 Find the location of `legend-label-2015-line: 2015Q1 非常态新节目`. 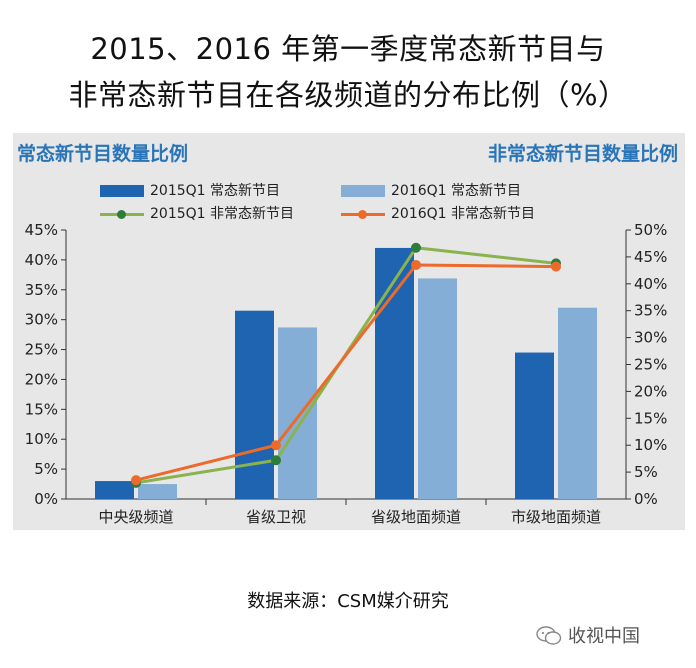

legend-label-2015-line: 2015Q1 非常态新节目 is located at coordinates (222, 214).